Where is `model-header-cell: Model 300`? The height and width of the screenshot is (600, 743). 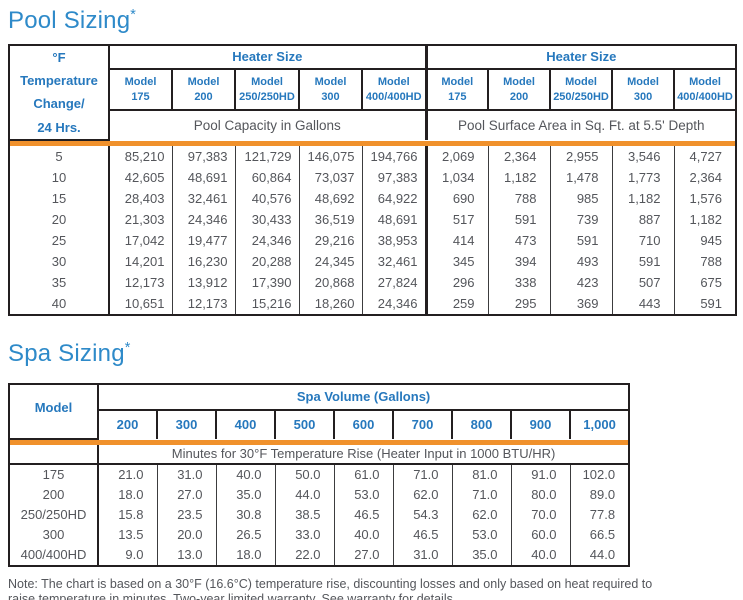
model-header-cell: Model 300 is located at coordinates (330, 90).